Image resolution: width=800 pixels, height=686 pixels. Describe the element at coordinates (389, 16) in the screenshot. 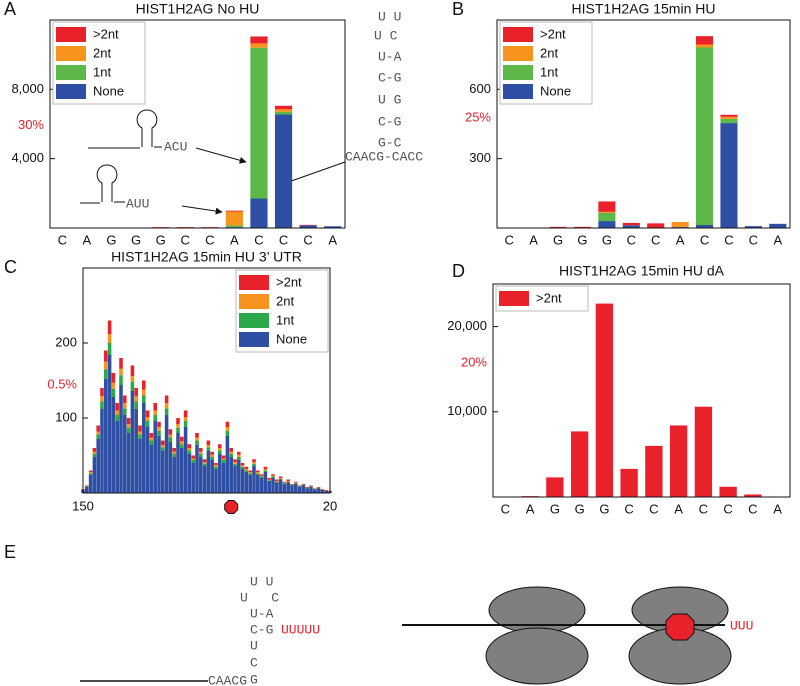

I see `hairpin-text: U U` at that location.